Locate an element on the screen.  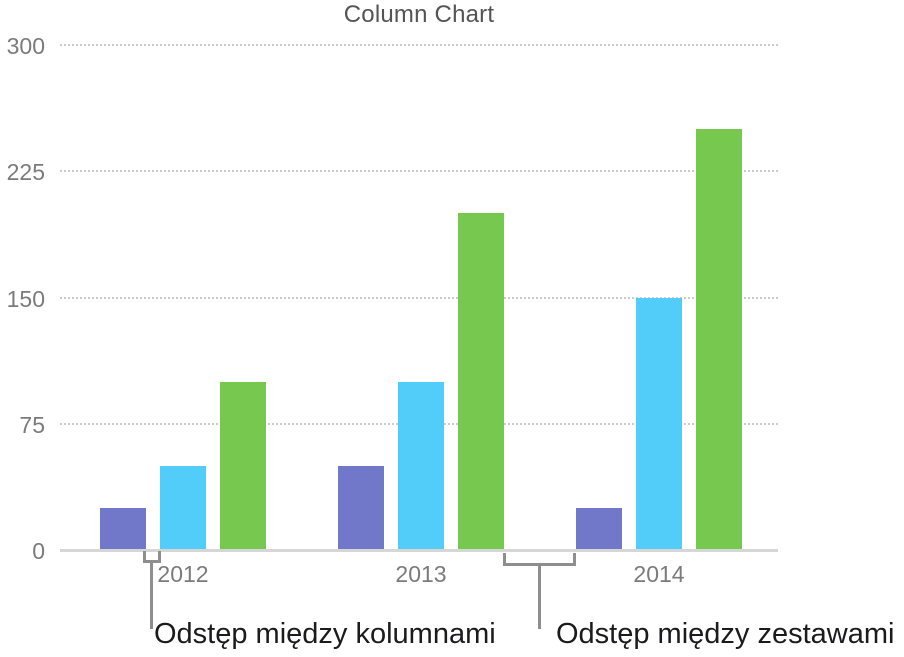
y-axis-tick-label: 75 is located at coordinates (32, 424).